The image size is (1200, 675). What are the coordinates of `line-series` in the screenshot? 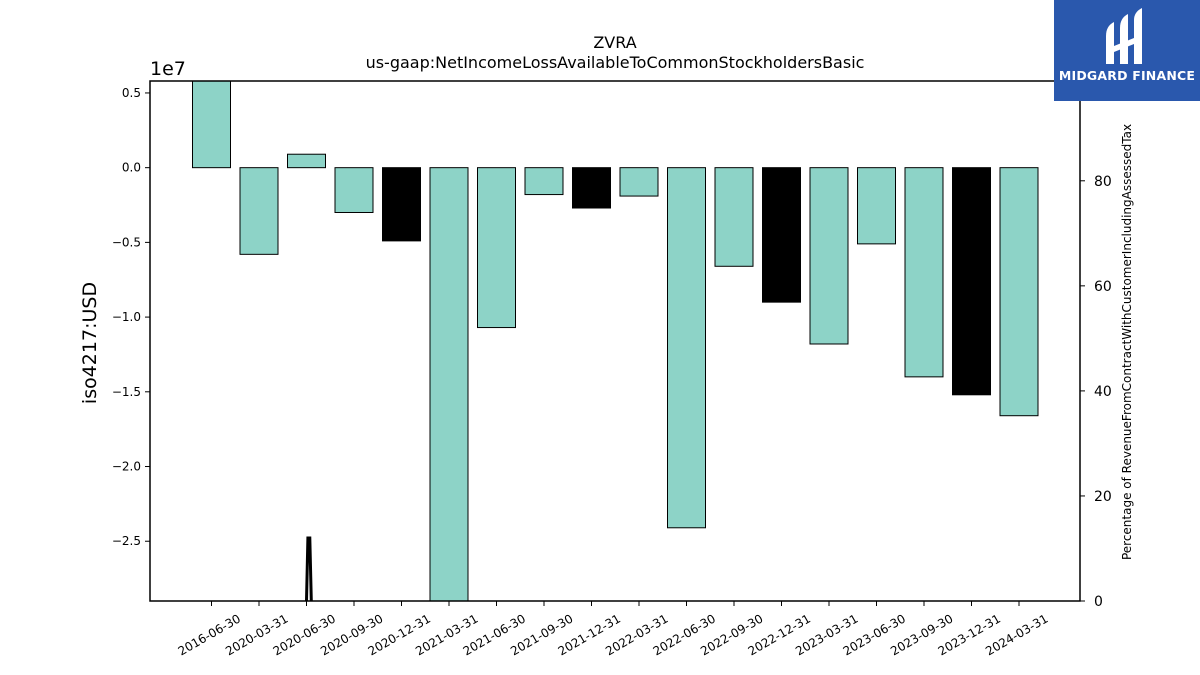 It's located at (309, 569).